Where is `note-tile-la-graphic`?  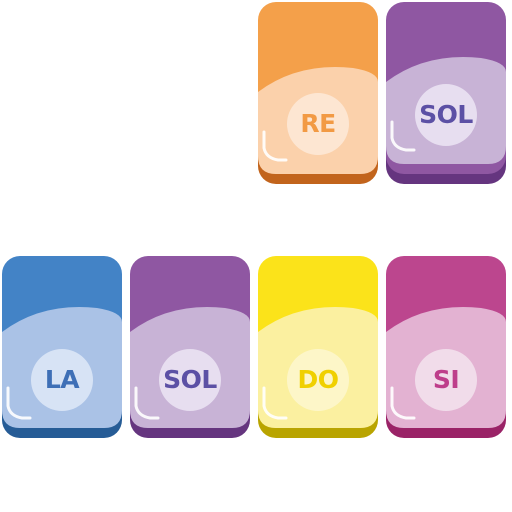 note-tile-la-graphic is located at coordinates (62, 347).